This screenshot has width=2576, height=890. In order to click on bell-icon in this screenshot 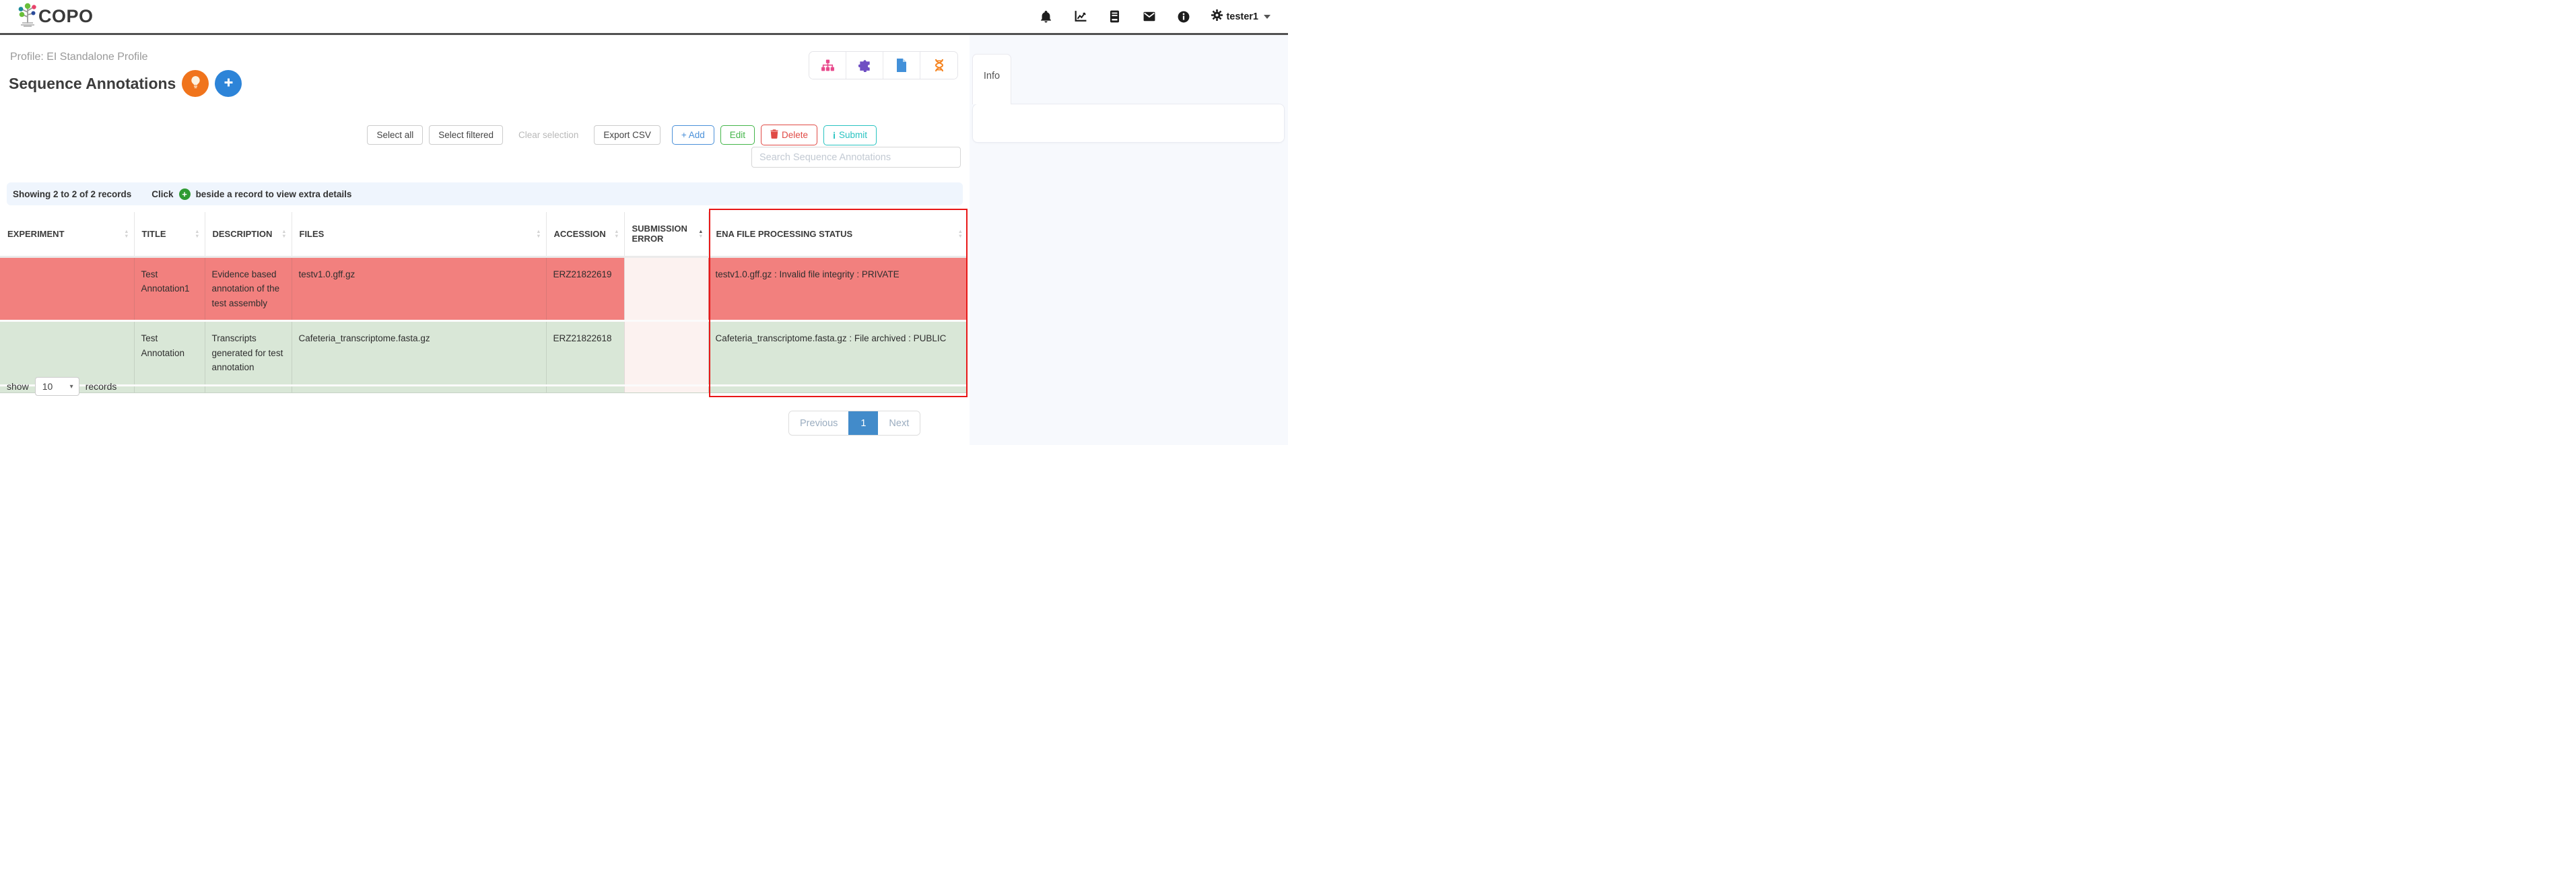, I will do `click(1046, 16)`.